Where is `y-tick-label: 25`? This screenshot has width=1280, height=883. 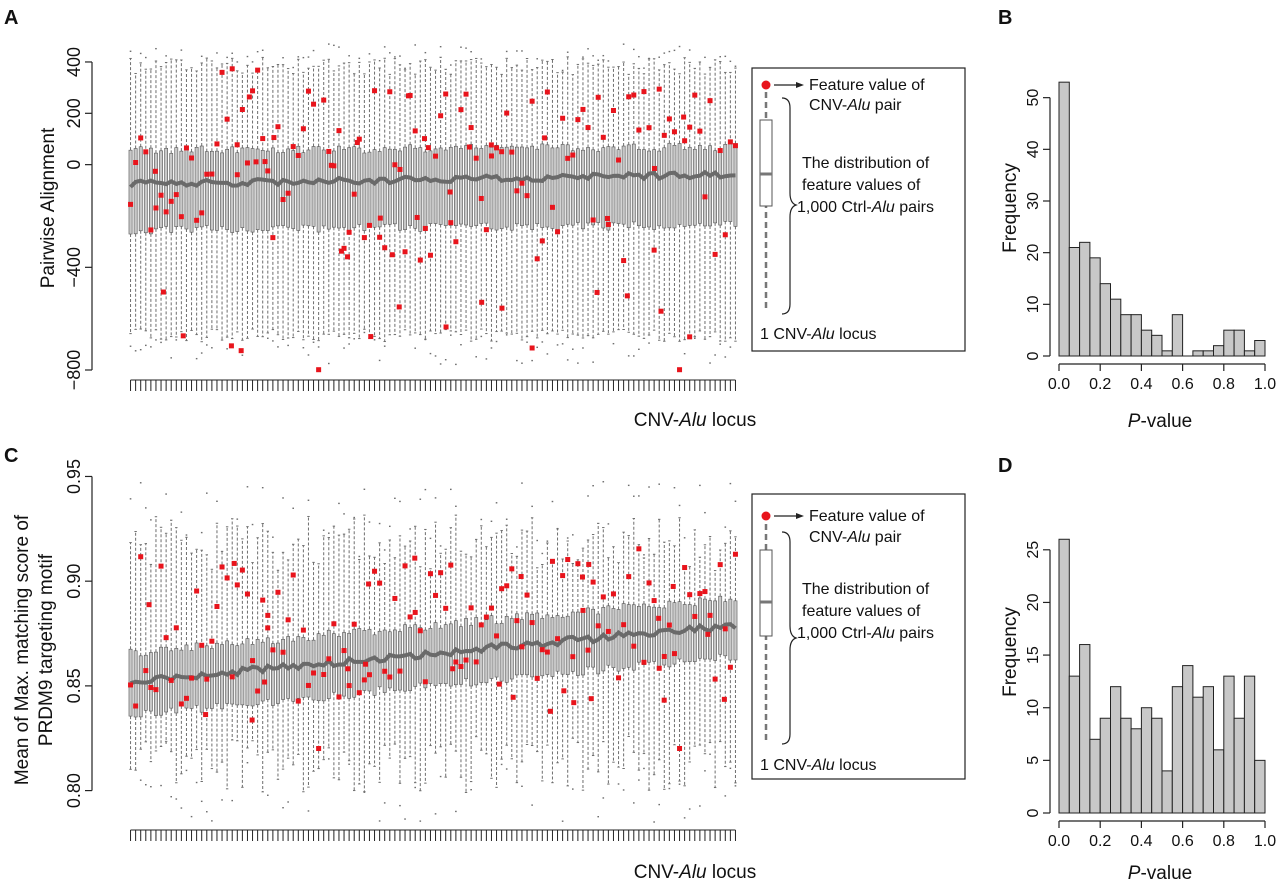
y-tick-label: 25 is located at coordinates (1033, 550).